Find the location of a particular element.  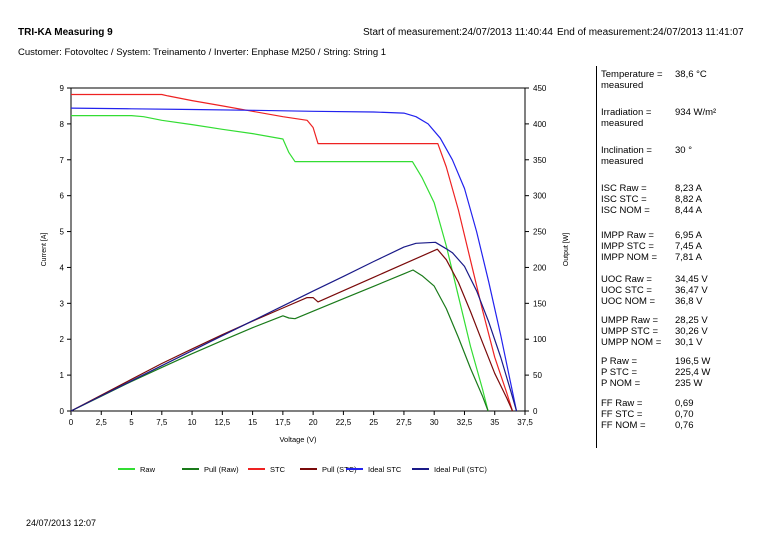

measurement-value: 7,81 A is located at coordinates (688, 257).